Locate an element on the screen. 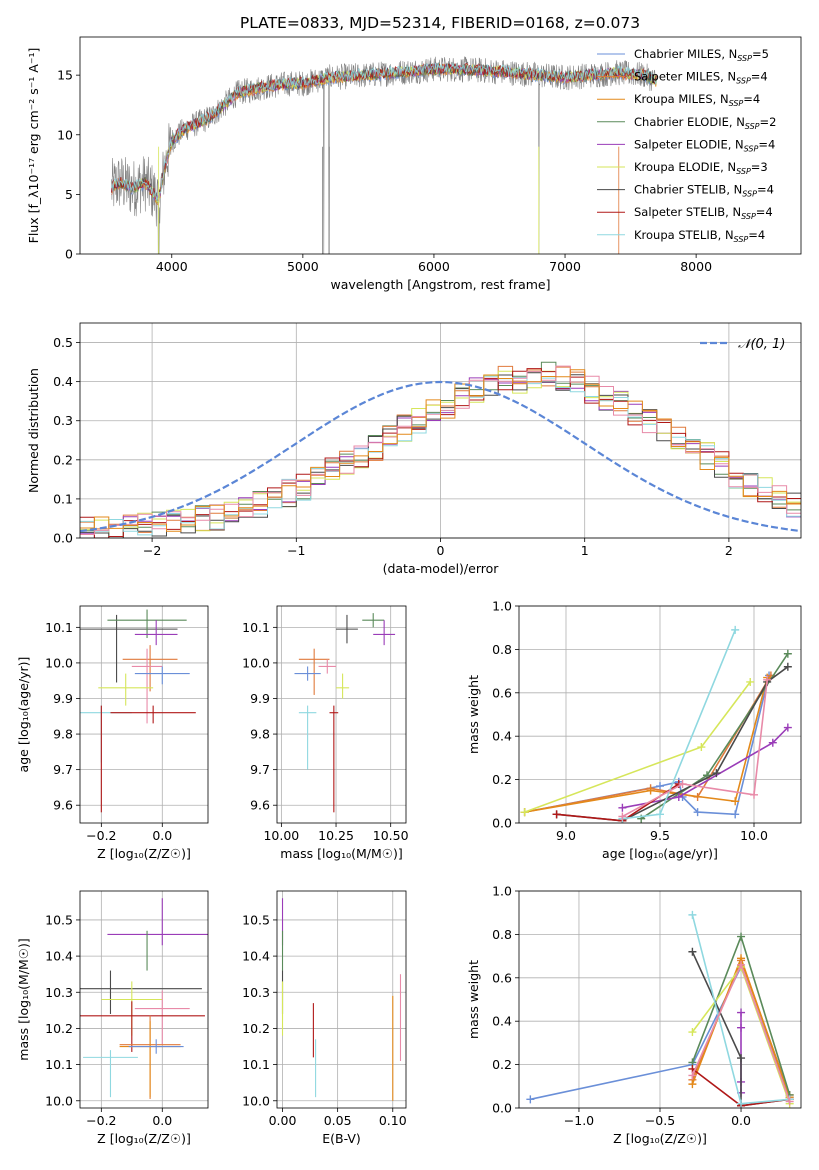 The image size is (819, 1170). x-axis-label: wavelength [Angstrom, rest frame] is located at coordinates (440, 284).